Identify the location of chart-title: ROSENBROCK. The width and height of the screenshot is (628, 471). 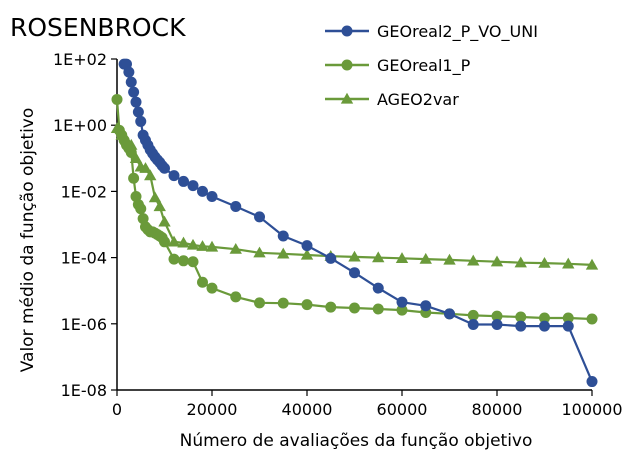
(98, 27).